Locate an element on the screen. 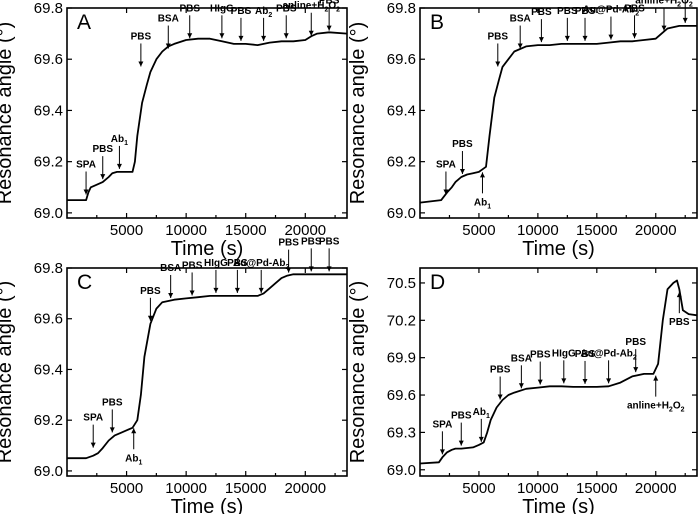  y-tick-label: 69.3 is located at coordinates (401, 432).